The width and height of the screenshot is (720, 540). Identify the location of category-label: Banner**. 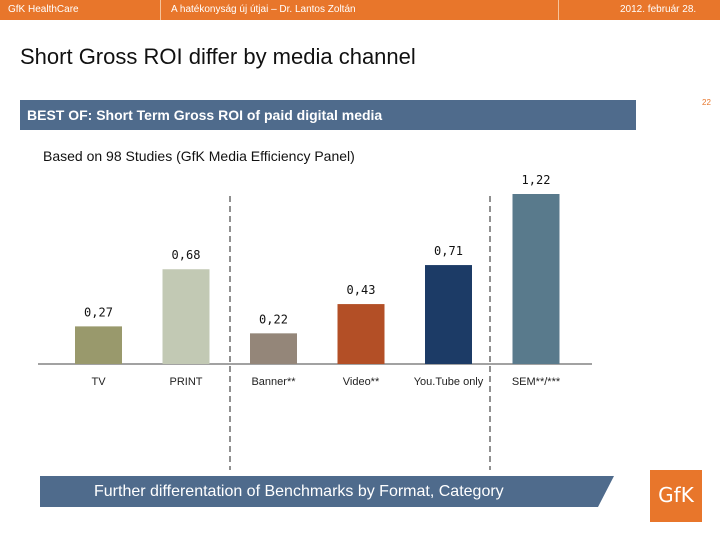
(273, 382).